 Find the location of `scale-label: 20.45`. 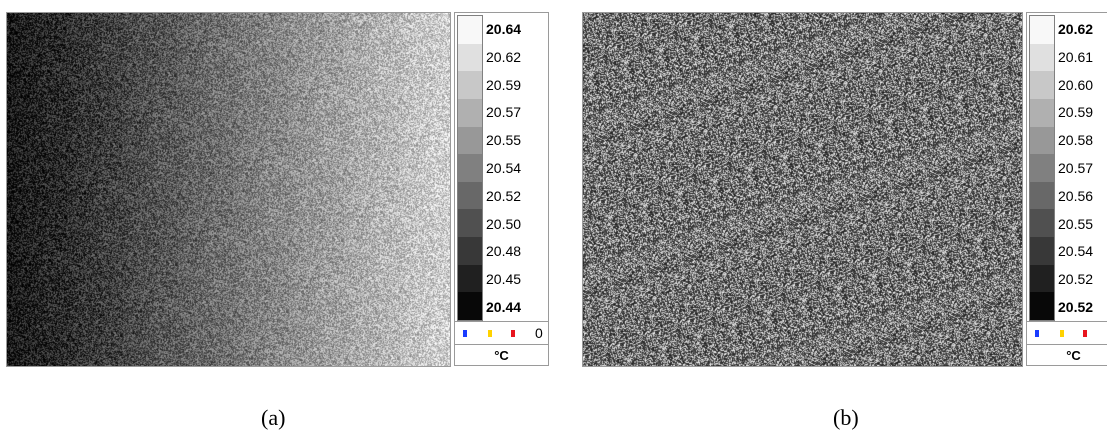

scale-label: 20.45 is located at coordinates (504, 279).